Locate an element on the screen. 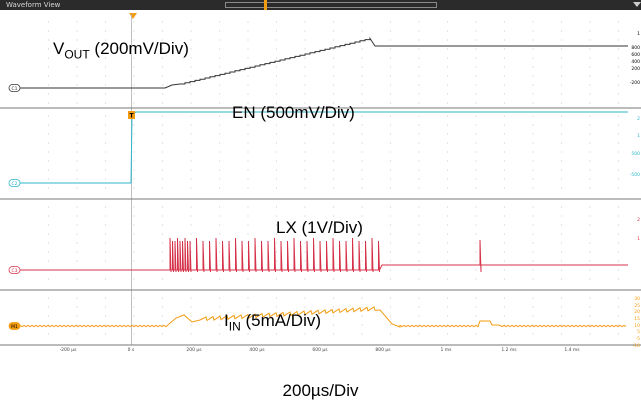 The image size is (641, 414). scale-tick-c2-3: -500 is located at coordinates (635, 175).